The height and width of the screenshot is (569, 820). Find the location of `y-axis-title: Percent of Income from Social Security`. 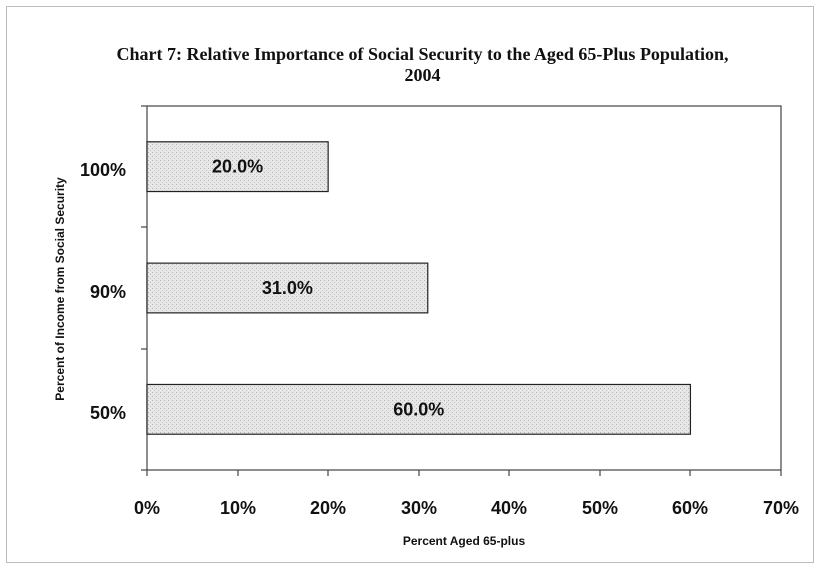

y-axis-title: Percent of Income from Social Security is located at coordinates (60, 289).